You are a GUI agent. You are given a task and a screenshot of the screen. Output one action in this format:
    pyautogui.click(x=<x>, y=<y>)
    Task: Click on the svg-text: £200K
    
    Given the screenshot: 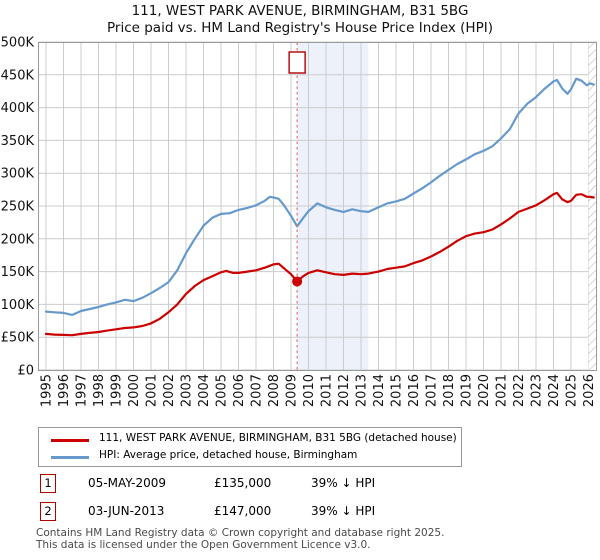 What is the action you would take?
    pyautogui.click(x=17, y=239)
    